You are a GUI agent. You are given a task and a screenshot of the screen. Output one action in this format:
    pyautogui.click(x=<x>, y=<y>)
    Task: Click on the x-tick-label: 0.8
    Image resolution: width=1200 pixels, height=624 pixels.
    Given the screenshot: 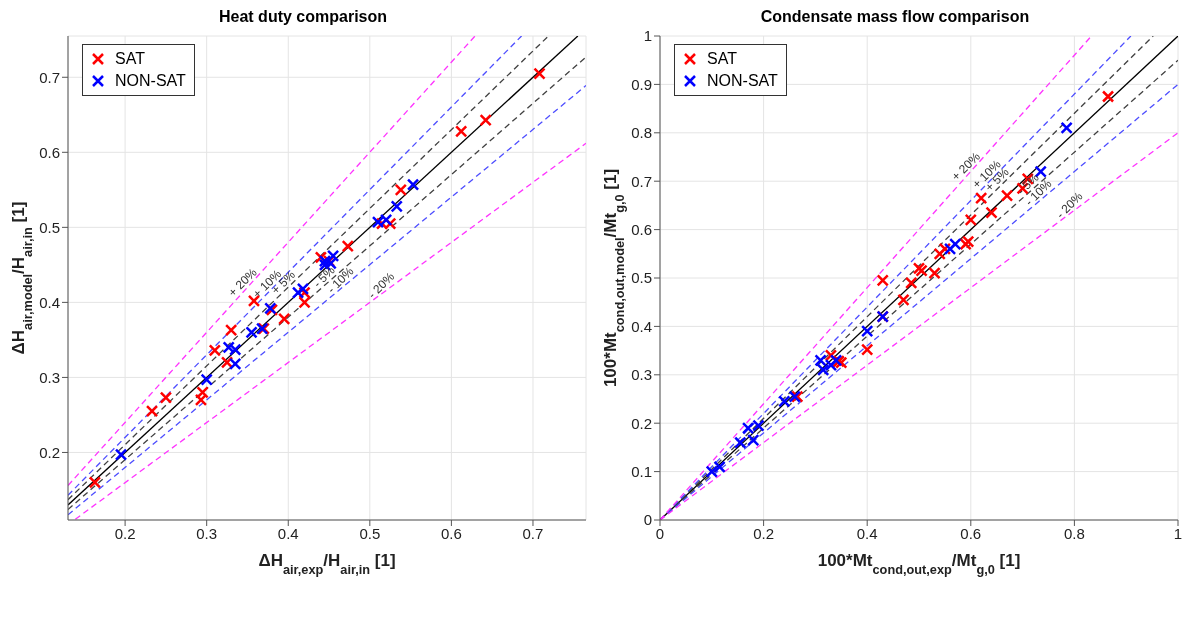 What is the action you would take?
    pyautogui.click(x=1074, y=533)
    